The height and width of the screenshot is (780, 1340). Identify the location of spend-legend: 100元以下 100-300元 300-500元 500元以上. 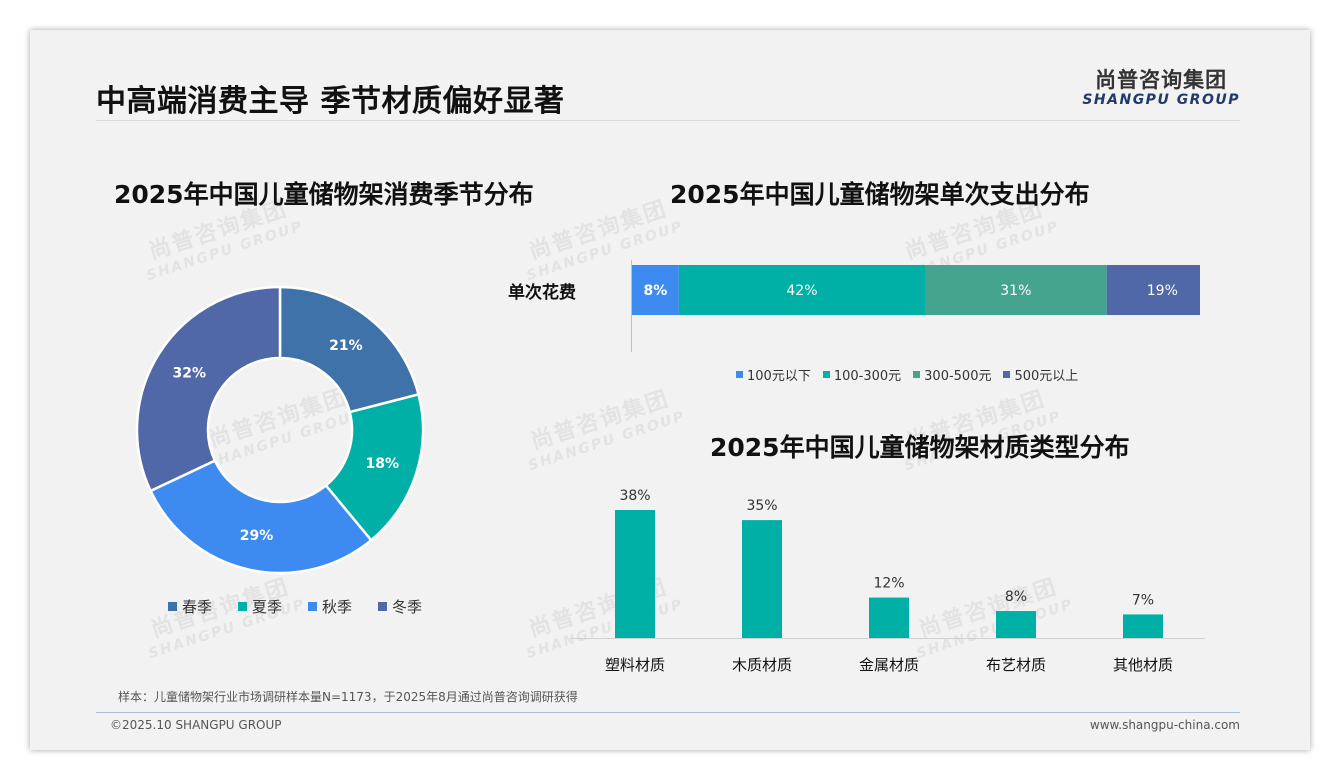
(913, 374).